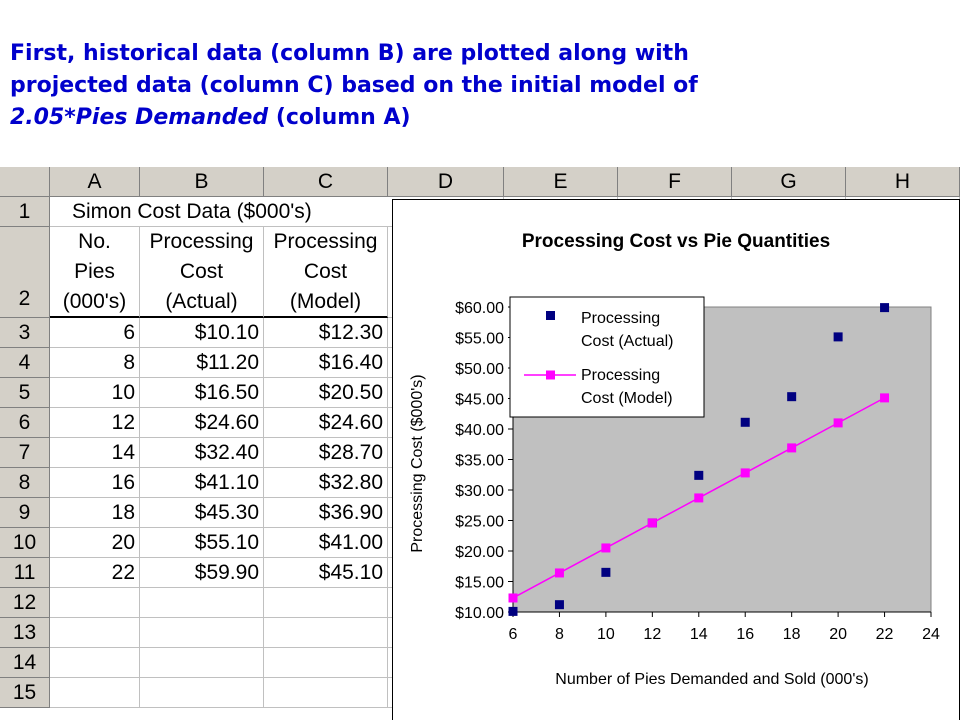 This screenshot has height=720, width=960. What do you see at coordinates (95, 513) in the screenshot?
I see `data-cell: 18` at bounding box center [95, 513].